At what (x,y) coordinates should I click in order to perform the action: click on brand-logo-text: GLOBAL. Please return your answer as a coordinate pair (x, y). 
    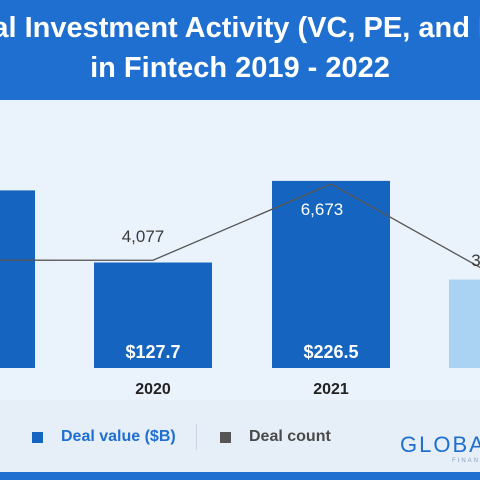
    Looking at the image, I should click on (440, 444).